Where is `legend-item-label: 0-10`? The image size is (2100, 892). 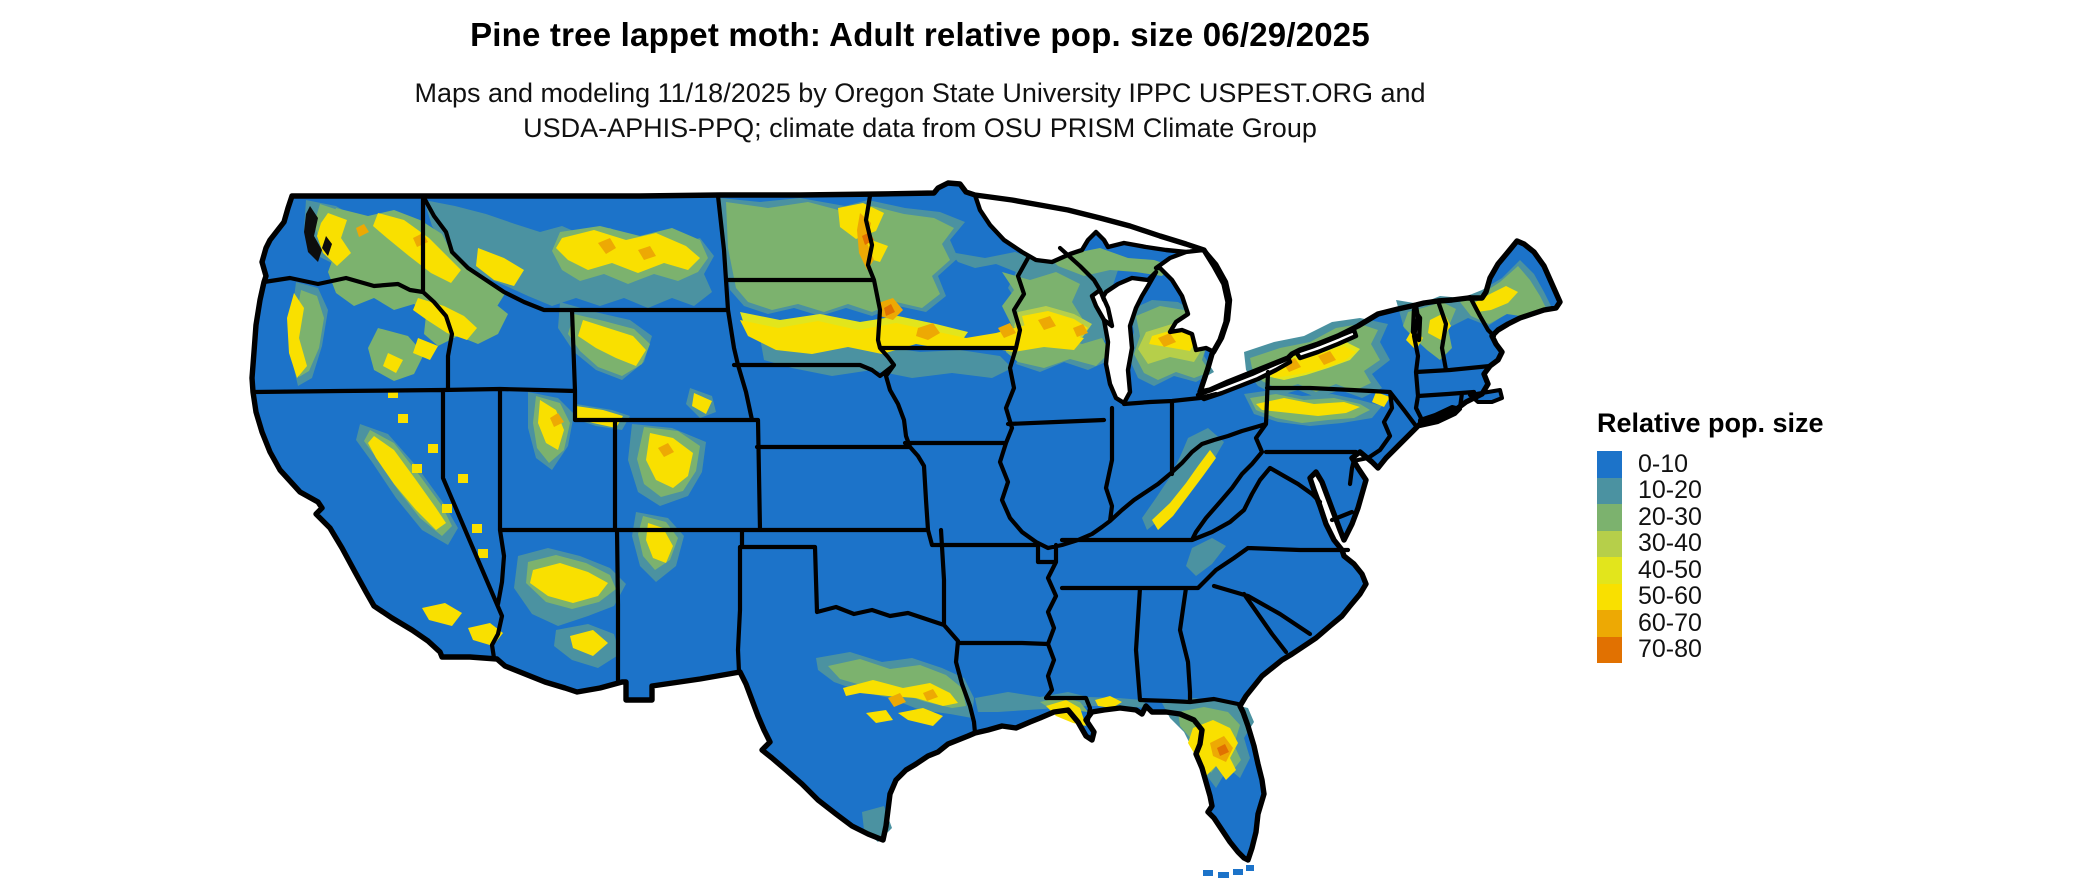 legend-item-label: 0-10 is located at coordinates (1663, 463).